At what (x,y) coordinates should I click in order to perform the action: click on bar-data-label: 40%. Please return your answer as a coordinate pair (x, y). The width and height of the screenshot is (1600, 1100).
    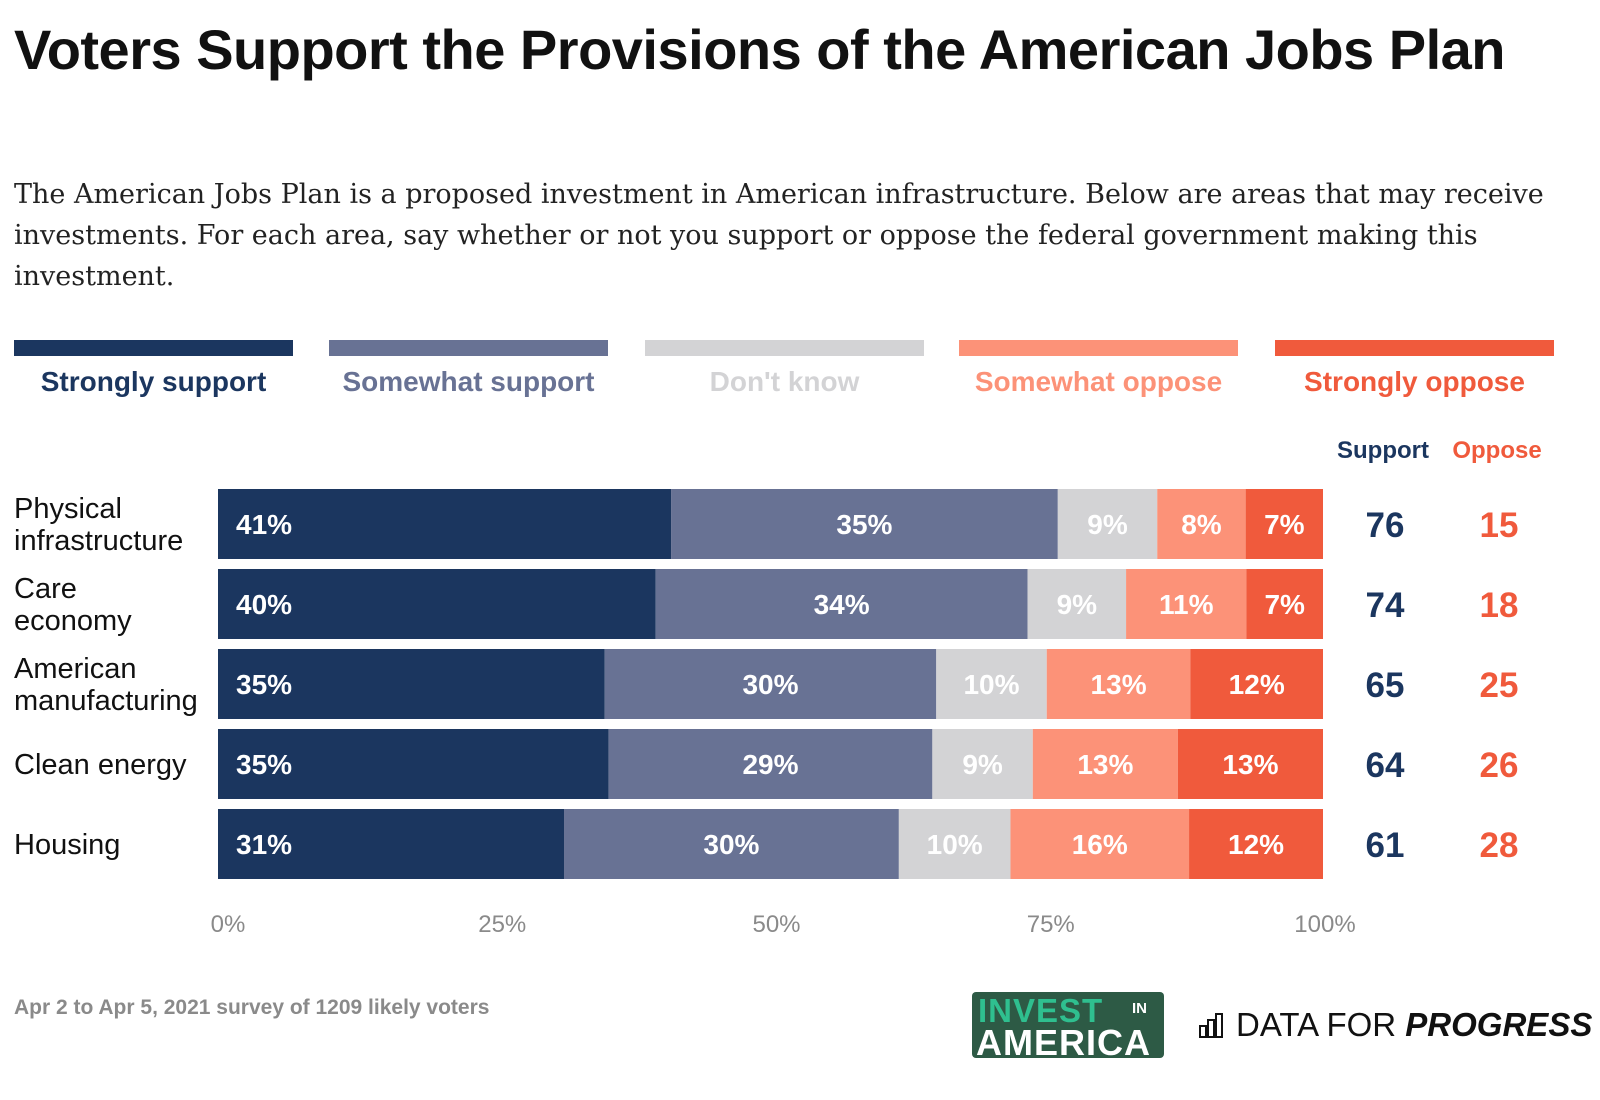
    Looking at the image, I should click on (264, 604).